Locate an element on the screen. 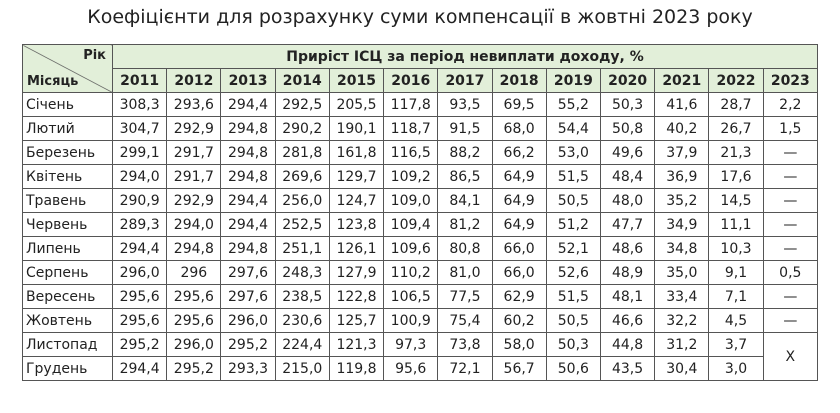  value-cell: 118,7 is located at coordinates (411, 128).